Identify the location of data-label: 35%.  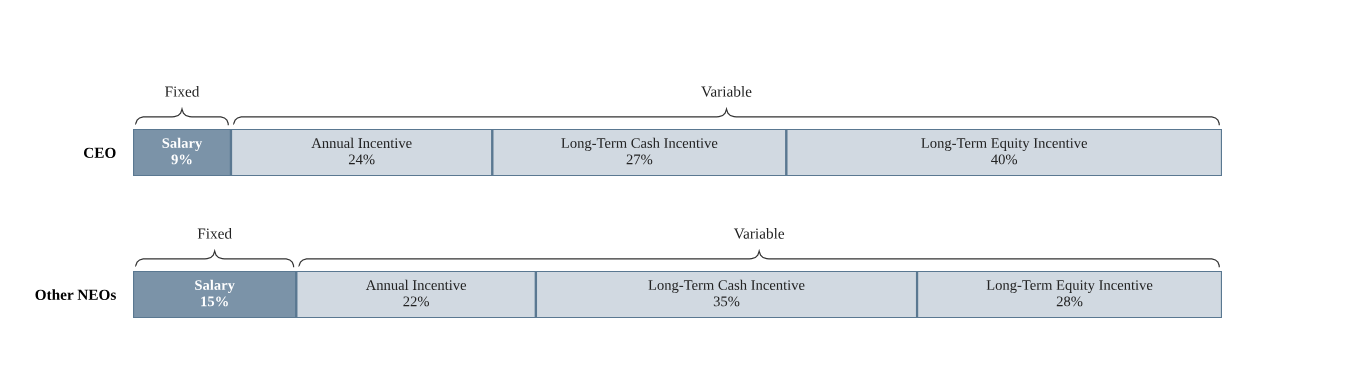
(726, 301).